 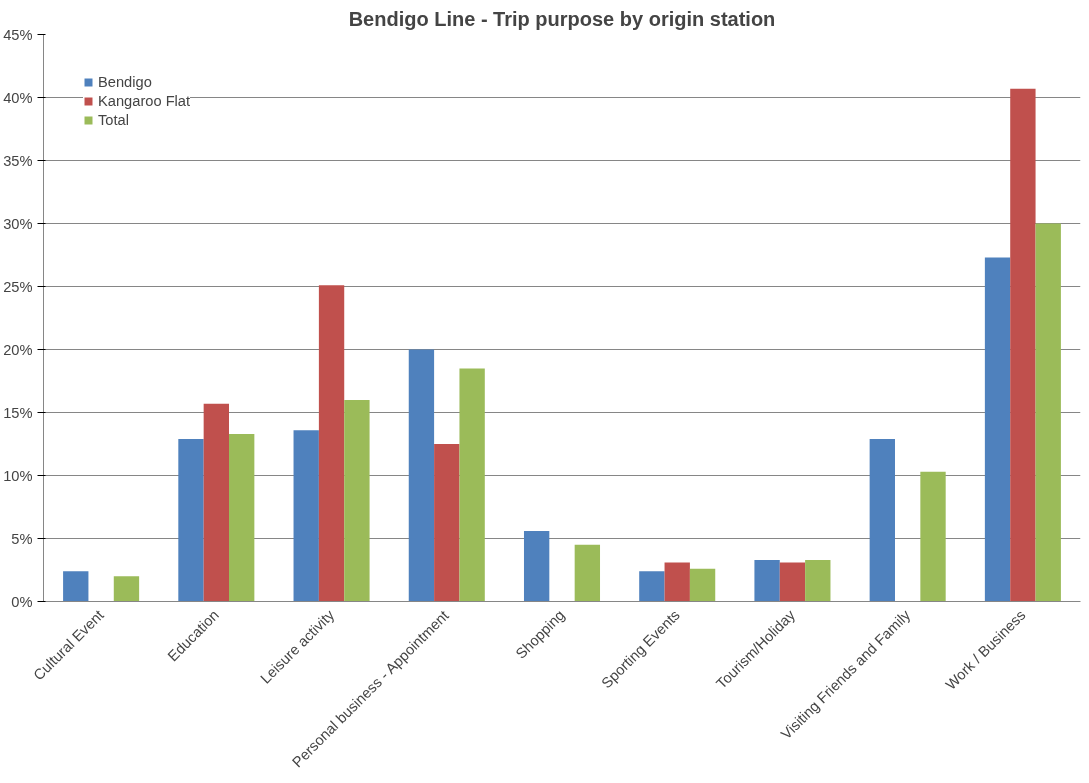 What do you see at coordinates (113, 120) in the screenshot?
I see `legend-label: Total` at bounding box center [113, 120].